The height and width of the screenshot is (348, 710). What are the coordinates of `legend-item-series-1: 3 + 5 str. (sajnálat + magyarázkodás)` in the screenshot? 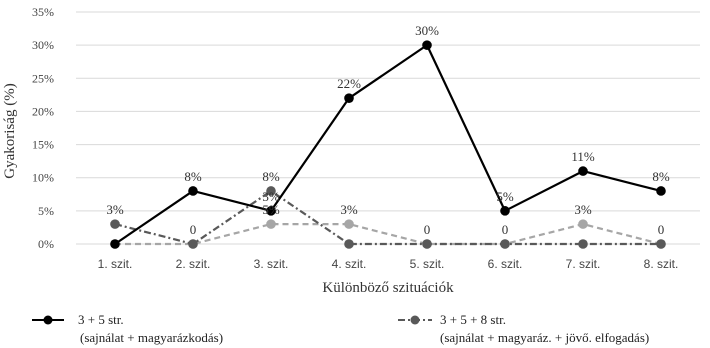 It's located at (127, 328).